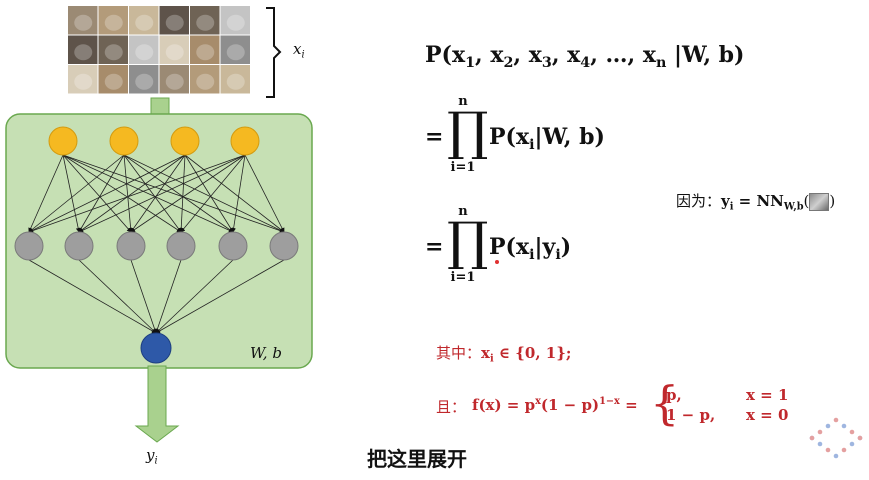  Describe the element at coordinates (266, 353) in the screenshot. I see `params-label: W, b` at that location.